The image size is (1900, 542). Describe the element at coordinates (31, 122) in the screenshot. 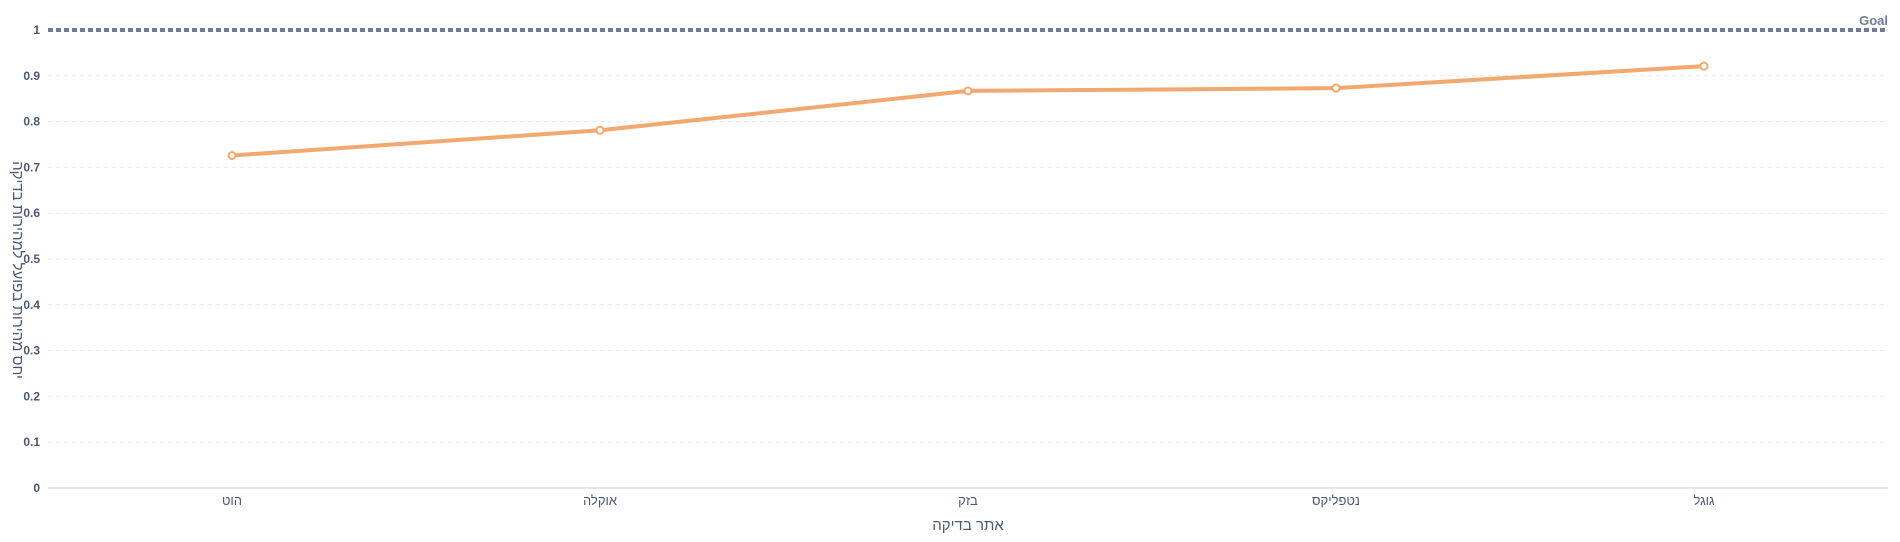

I see `y-tick-label: 0.8` at that location.